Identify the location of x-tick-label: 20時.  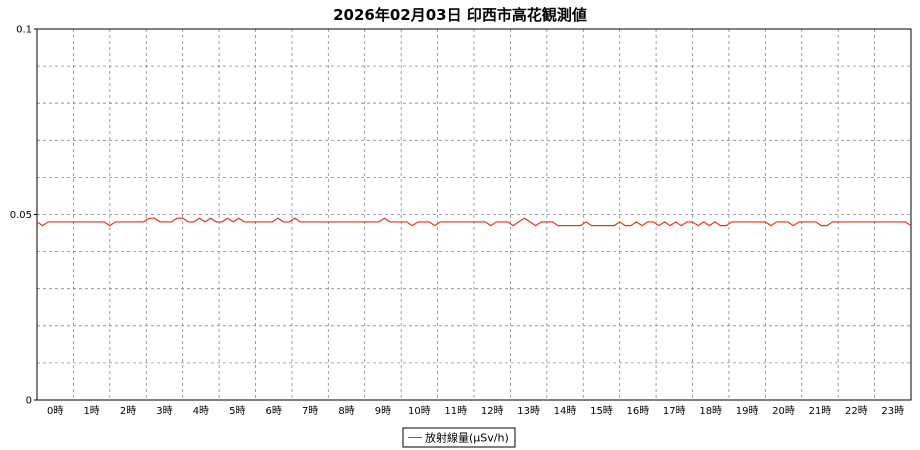
(783, 411).